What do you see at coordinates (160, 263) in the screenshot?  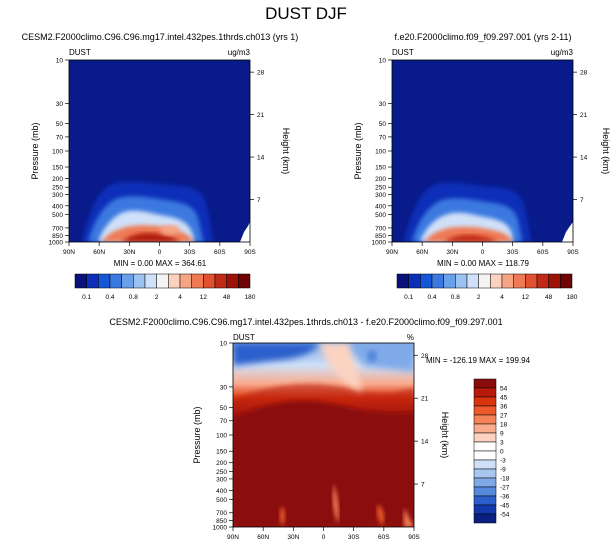 I see `panel-1-stats: MIN = 0.00 MAX = 364.61` at bounding box center [160, 263].